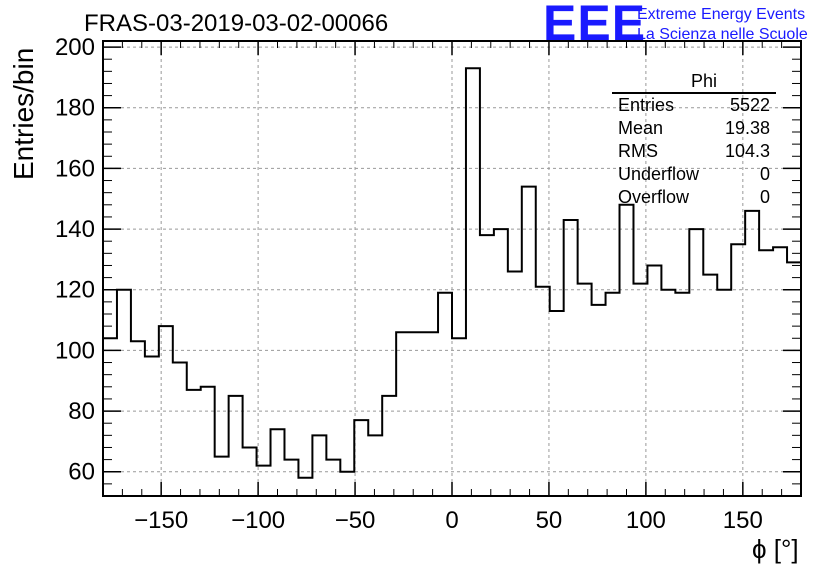 This screenshot has height=572, width=836. Describe the element at coordinates (775, 549) in the screenshot. I see `x-axis-label: ϕ [°]` at that location.